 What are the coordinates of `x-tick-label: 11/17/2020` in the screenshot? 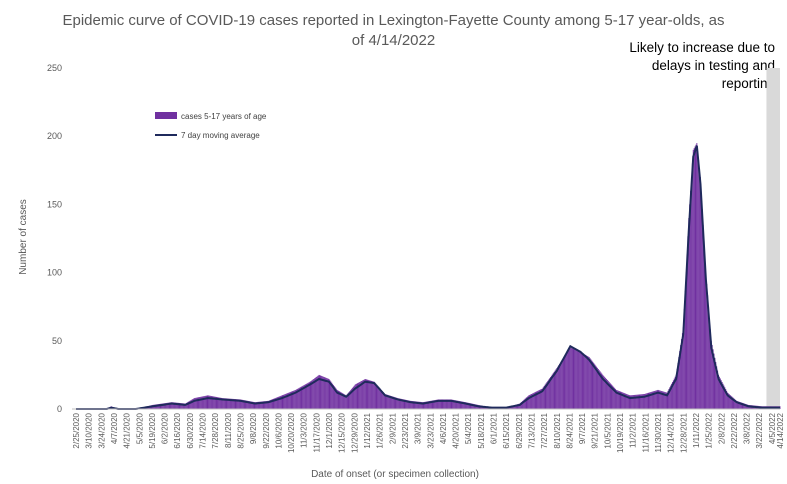 It's located at (316, 432).